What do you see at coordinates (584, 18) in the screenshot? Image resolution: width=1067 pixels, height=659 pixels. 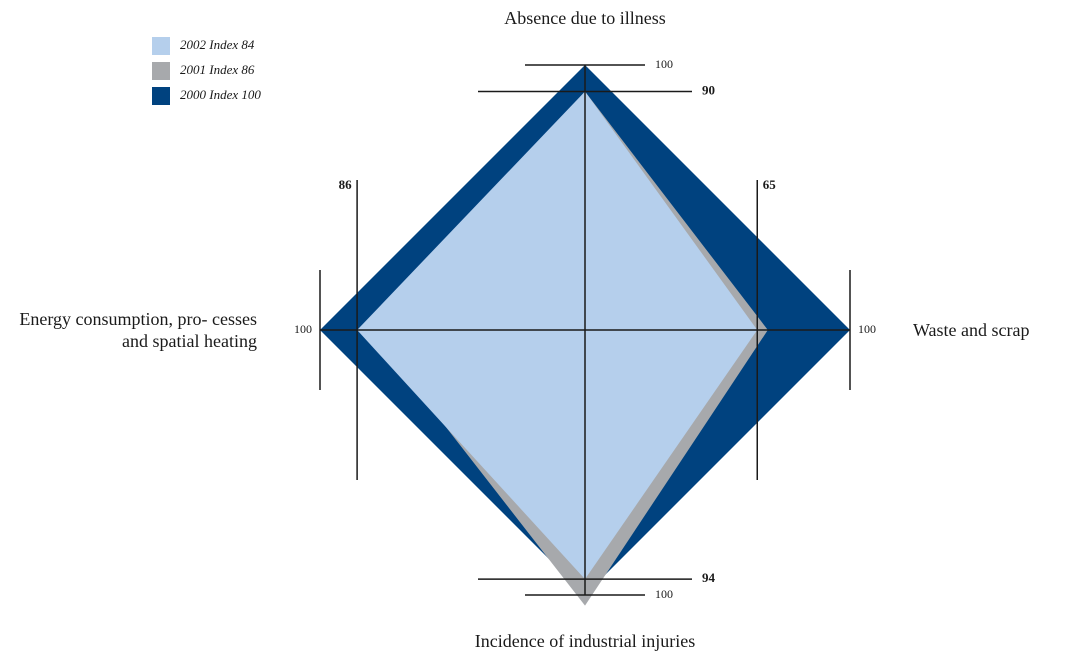 I see `category-label: Absence due to illness` at bounding box center [584, 18].